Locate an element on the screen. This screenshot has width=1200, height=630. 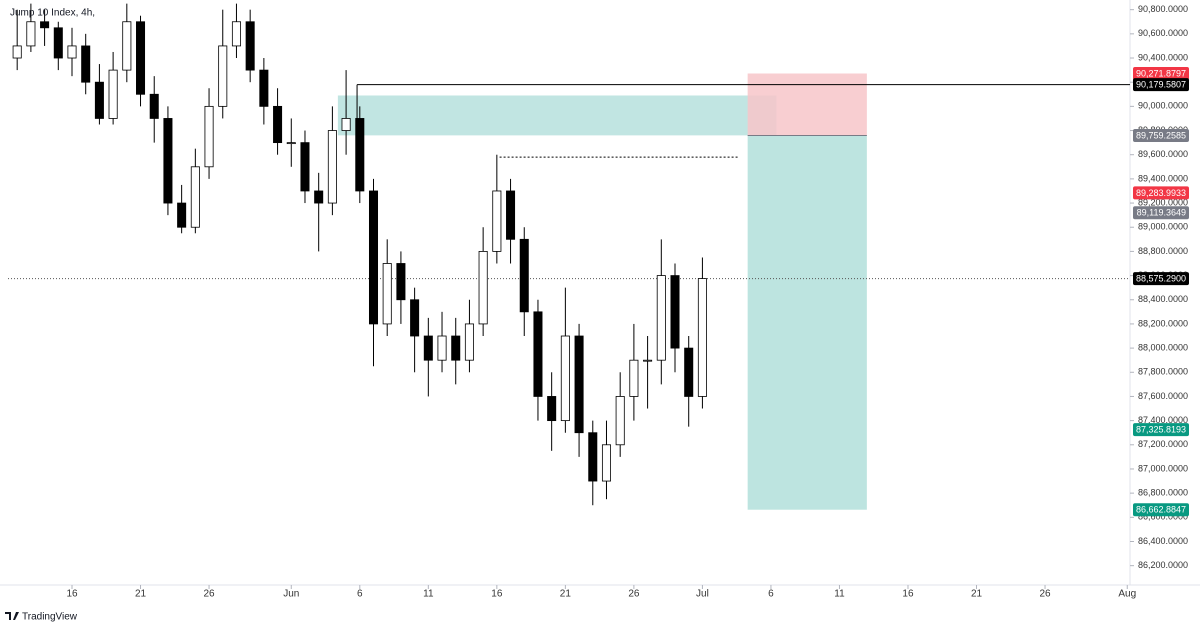
price-tag-label: 90,179.5807 is located at coordinates (1161, 85).